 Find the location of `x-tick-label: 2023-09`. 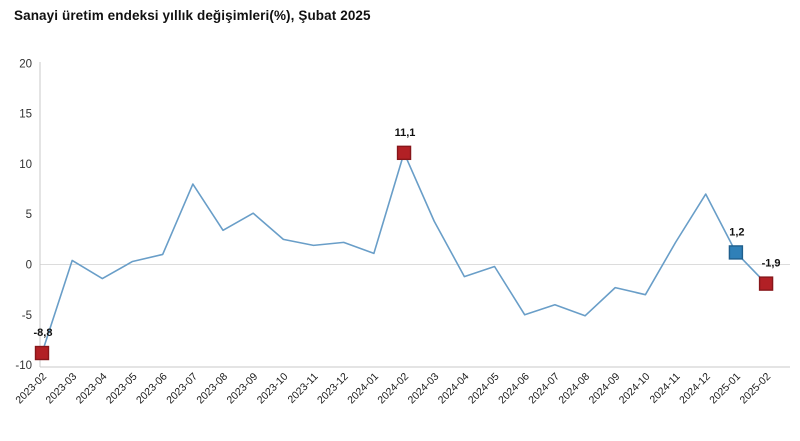

x-tick-label: 2023-09 is located at coordinates (243, 389).